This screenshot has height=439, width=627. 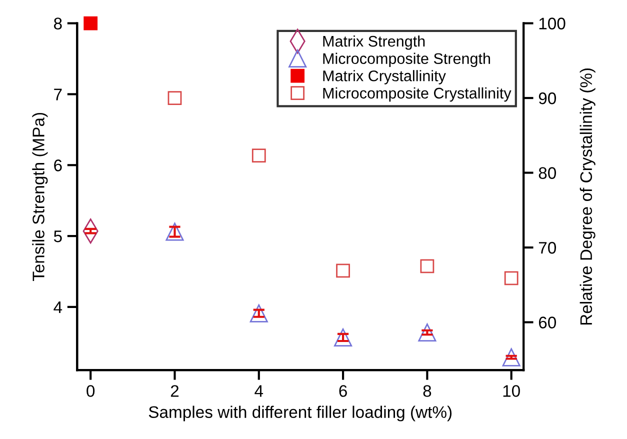 I want to click on y2-axis-title: Relative Degree of Crystallinity (%), so click(x=588, y=196).